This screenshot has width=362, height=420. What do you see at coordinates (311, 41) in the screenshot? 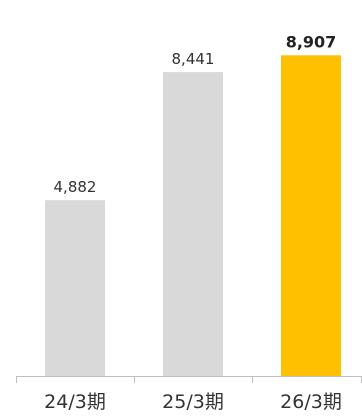
I see `value-label-26/3期: 8,907` at bounding box center [311, 41].